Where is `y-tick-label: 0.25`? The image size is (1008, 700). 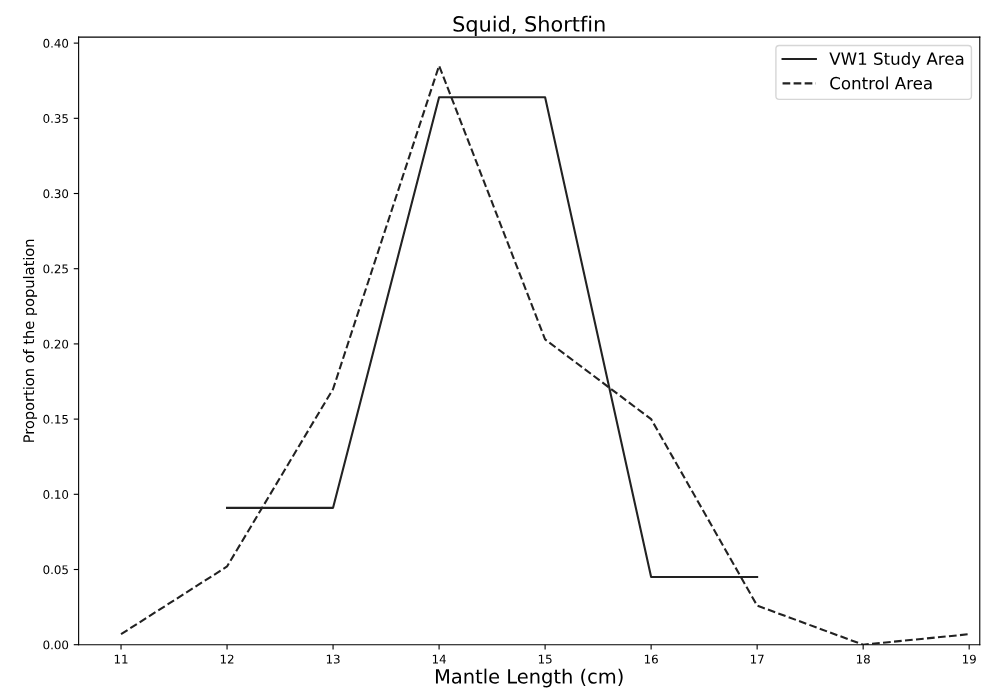 y-tick-label: 0.25 is located at coordinates (55, 269).